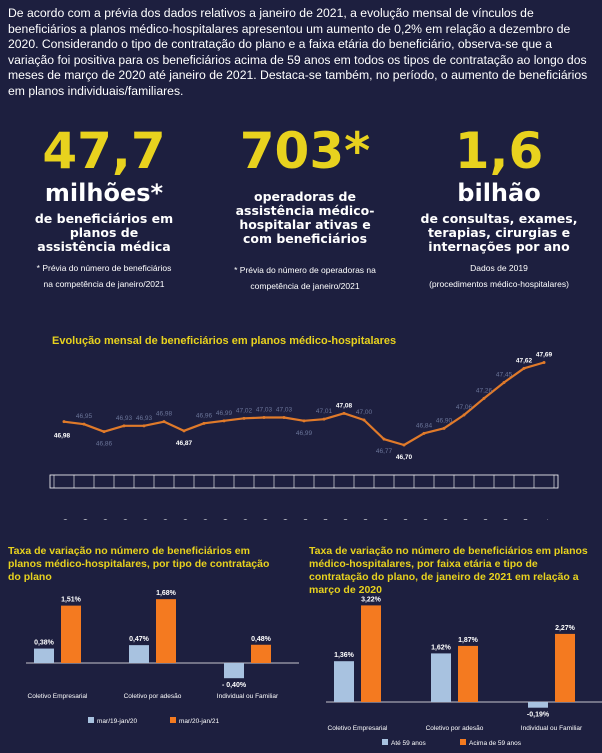 The height and width of the screenshot is (753, 602). What do you see at coordinates (106, 519) in the screenshot?
I see `x-tick-label: mar/19` at bounding box center [106, 519].